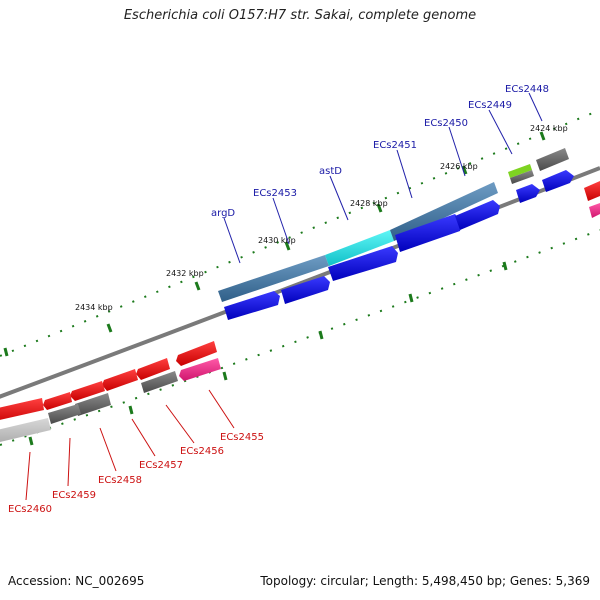 The height and width of the screenshot is (600, 600). Describe the element at coordinates (330, 171) in the screenshot. I see `gene-label-astD: astD` at that location.